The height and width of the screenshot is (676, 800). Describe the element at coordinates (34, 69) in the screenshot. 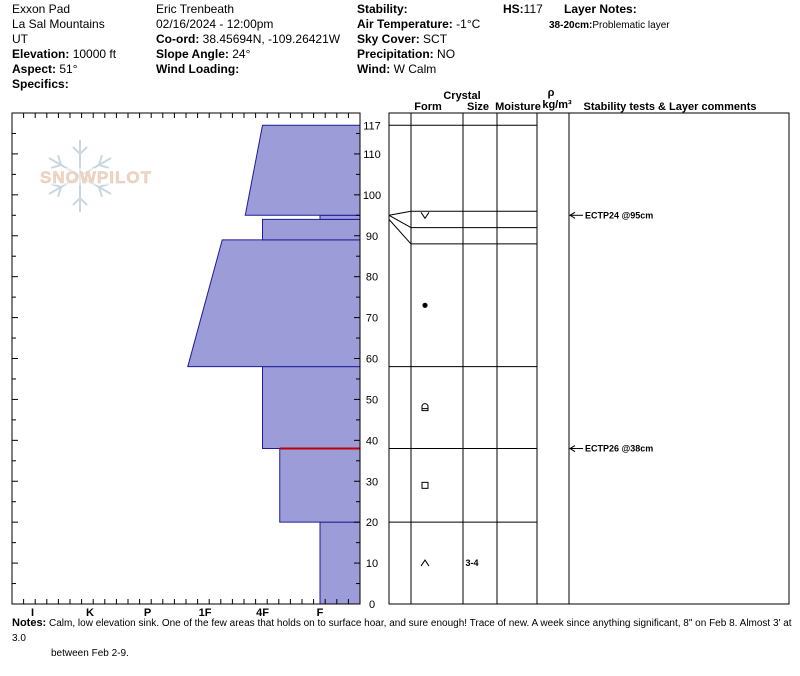

I see `aspect-label: Aspect:` at that location.